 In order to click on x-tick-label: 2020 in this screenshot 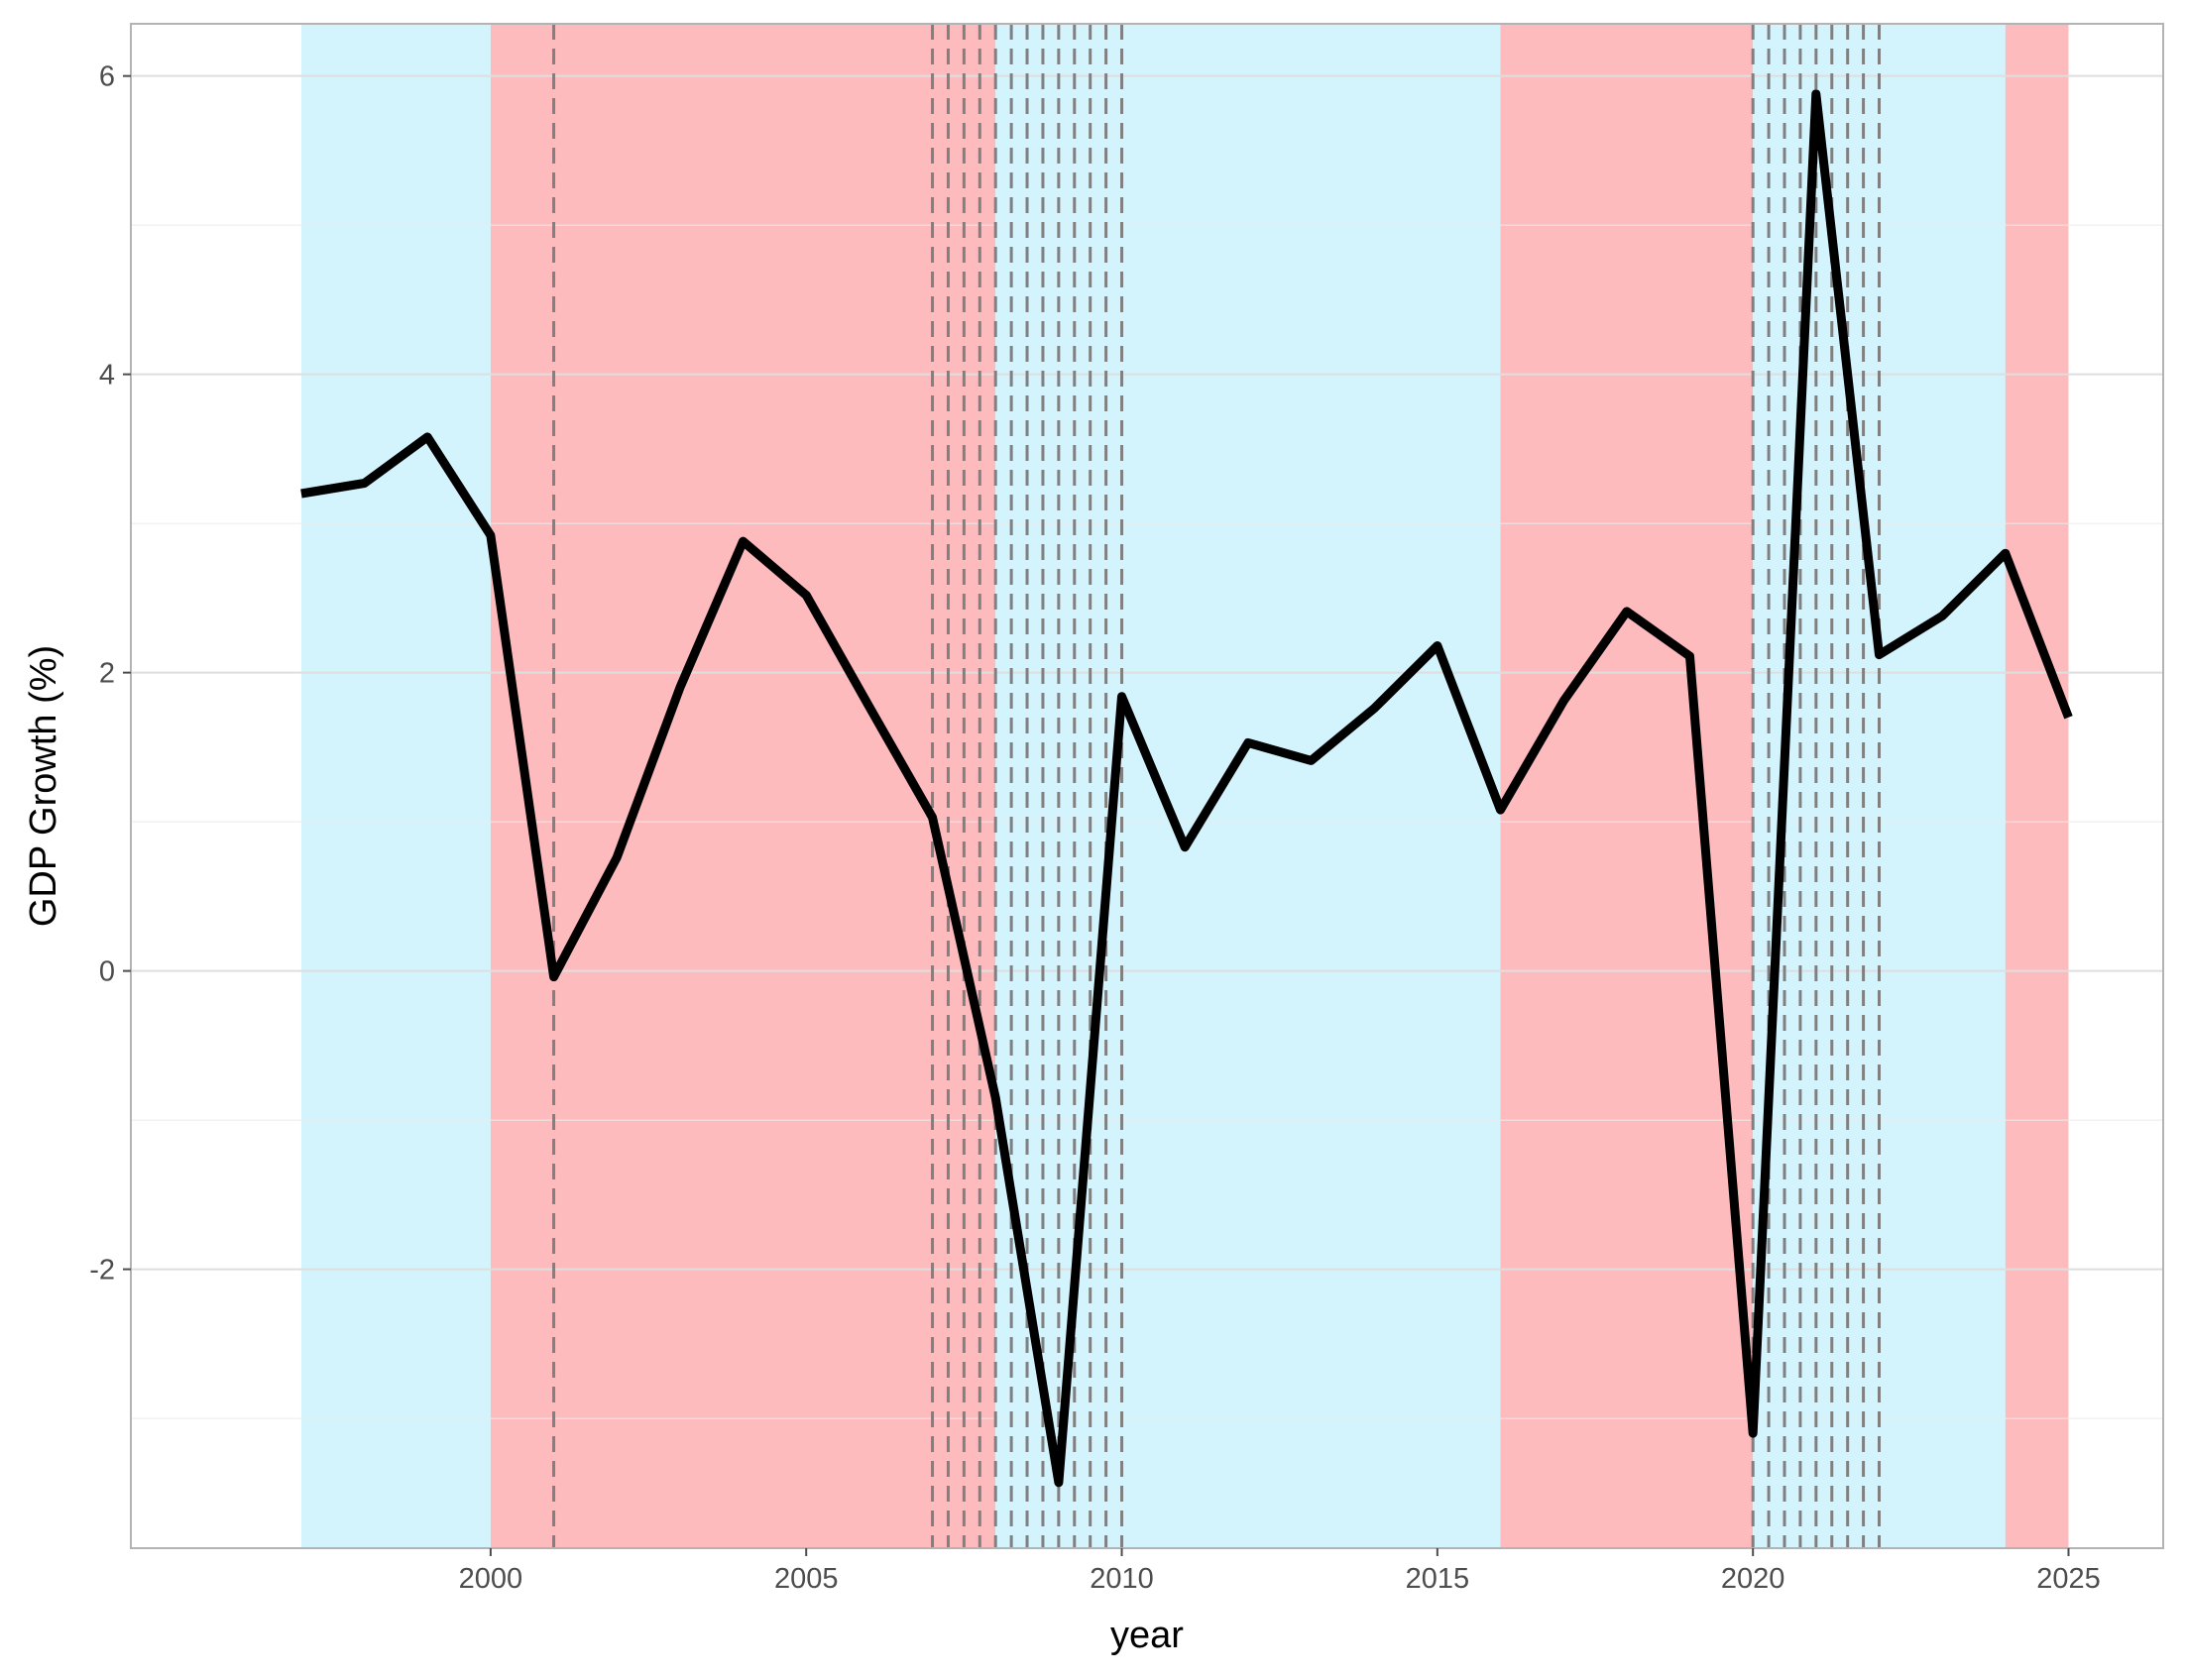, I will do `click(1753, 1579)`.